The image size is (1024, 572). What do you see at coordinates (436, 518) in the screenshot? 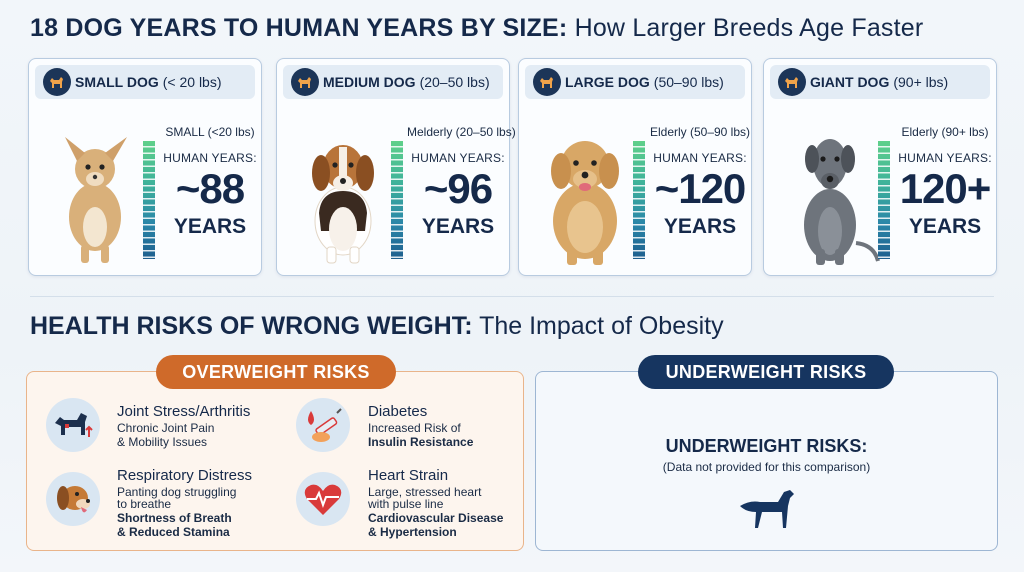
I see `risk-detail: Cardiovascular Disease` at bounding box center [436, 518].